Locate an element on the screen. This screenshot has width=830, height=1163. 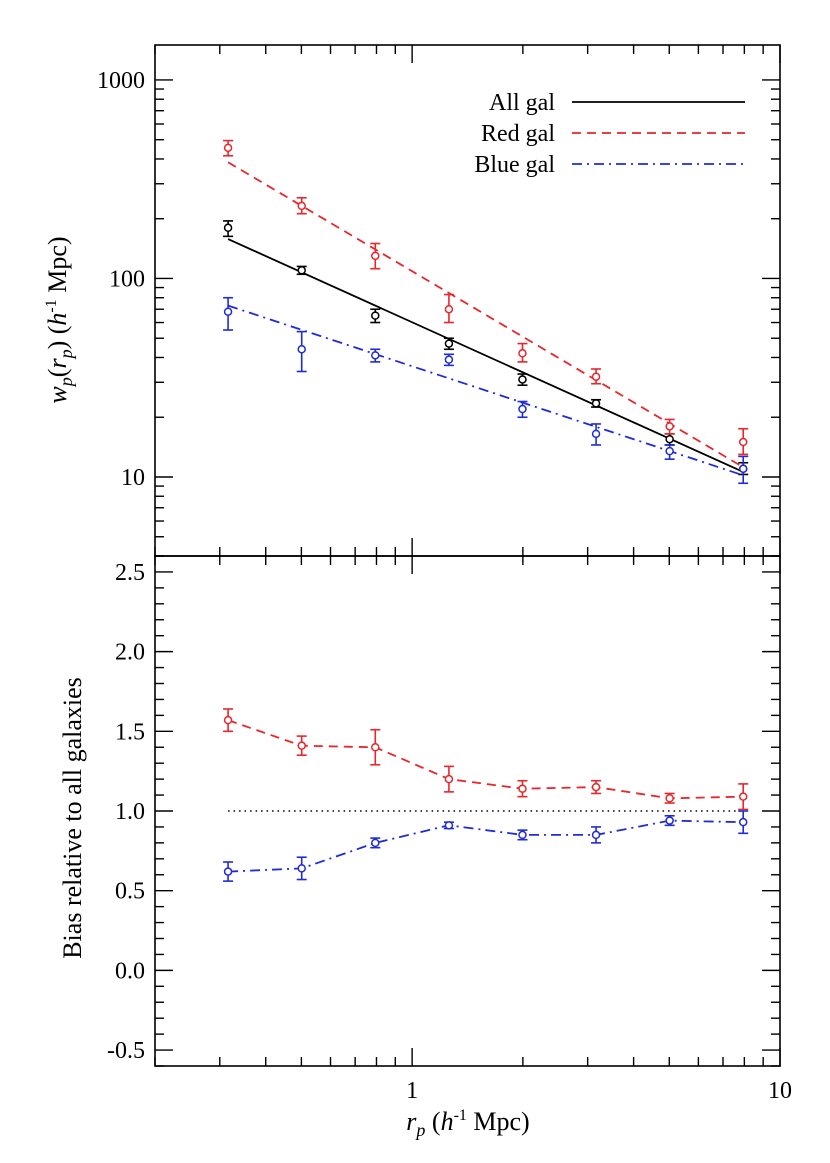
ylabel-base2: r is located at coordinates (57, 363).